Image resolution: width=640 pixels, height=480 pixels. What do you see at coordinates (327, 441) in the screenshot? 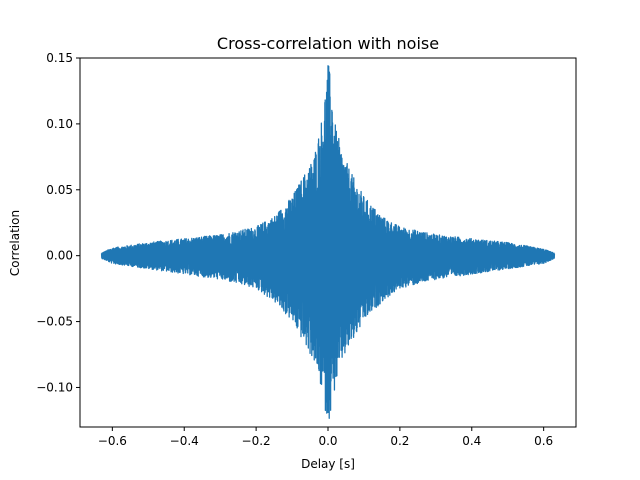
I see `x-tick-label: 0.0` at bounding box center [327, 441].